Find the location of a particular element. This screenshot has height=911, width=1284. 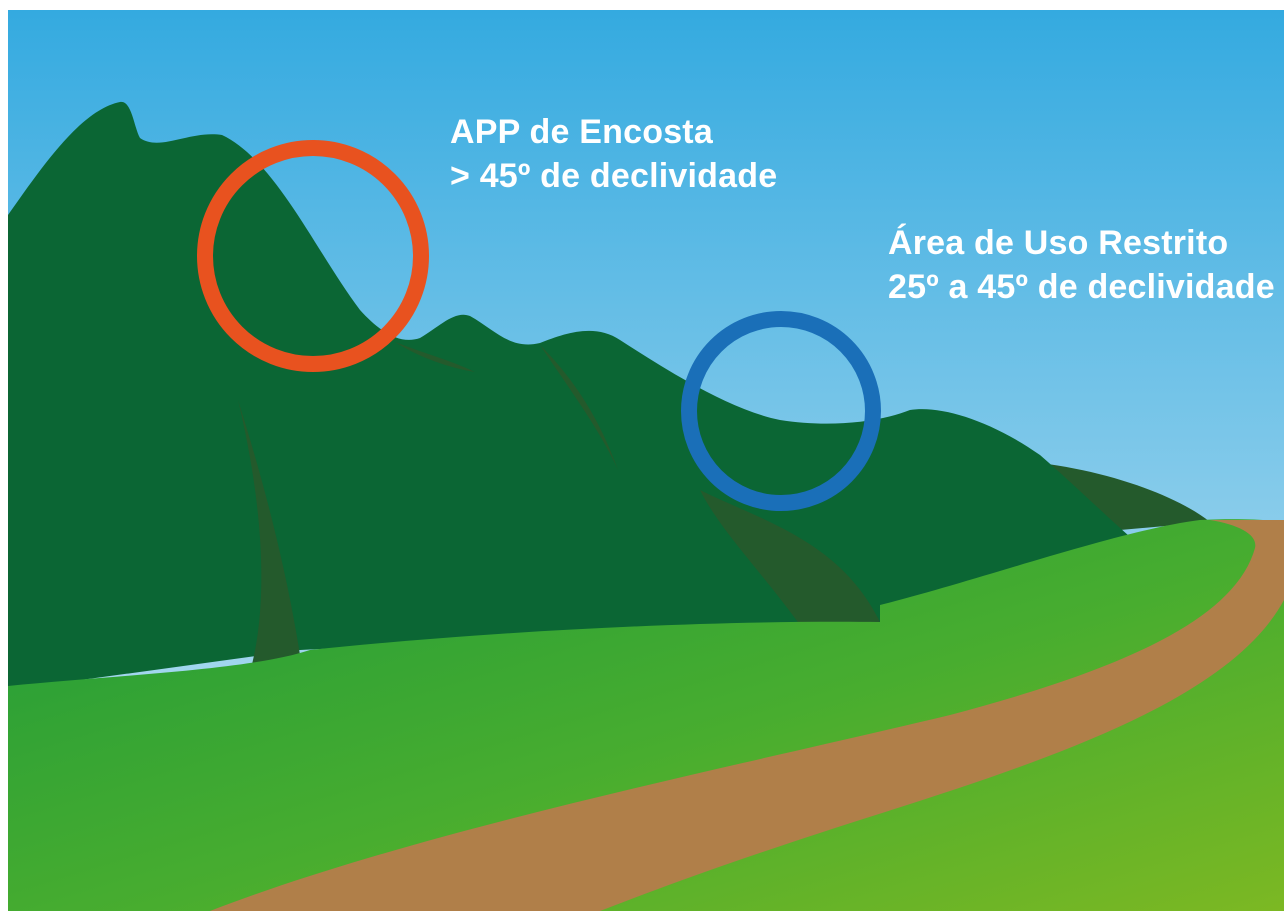

ridge-shadow-saddle is located at coordinates (435, 357).